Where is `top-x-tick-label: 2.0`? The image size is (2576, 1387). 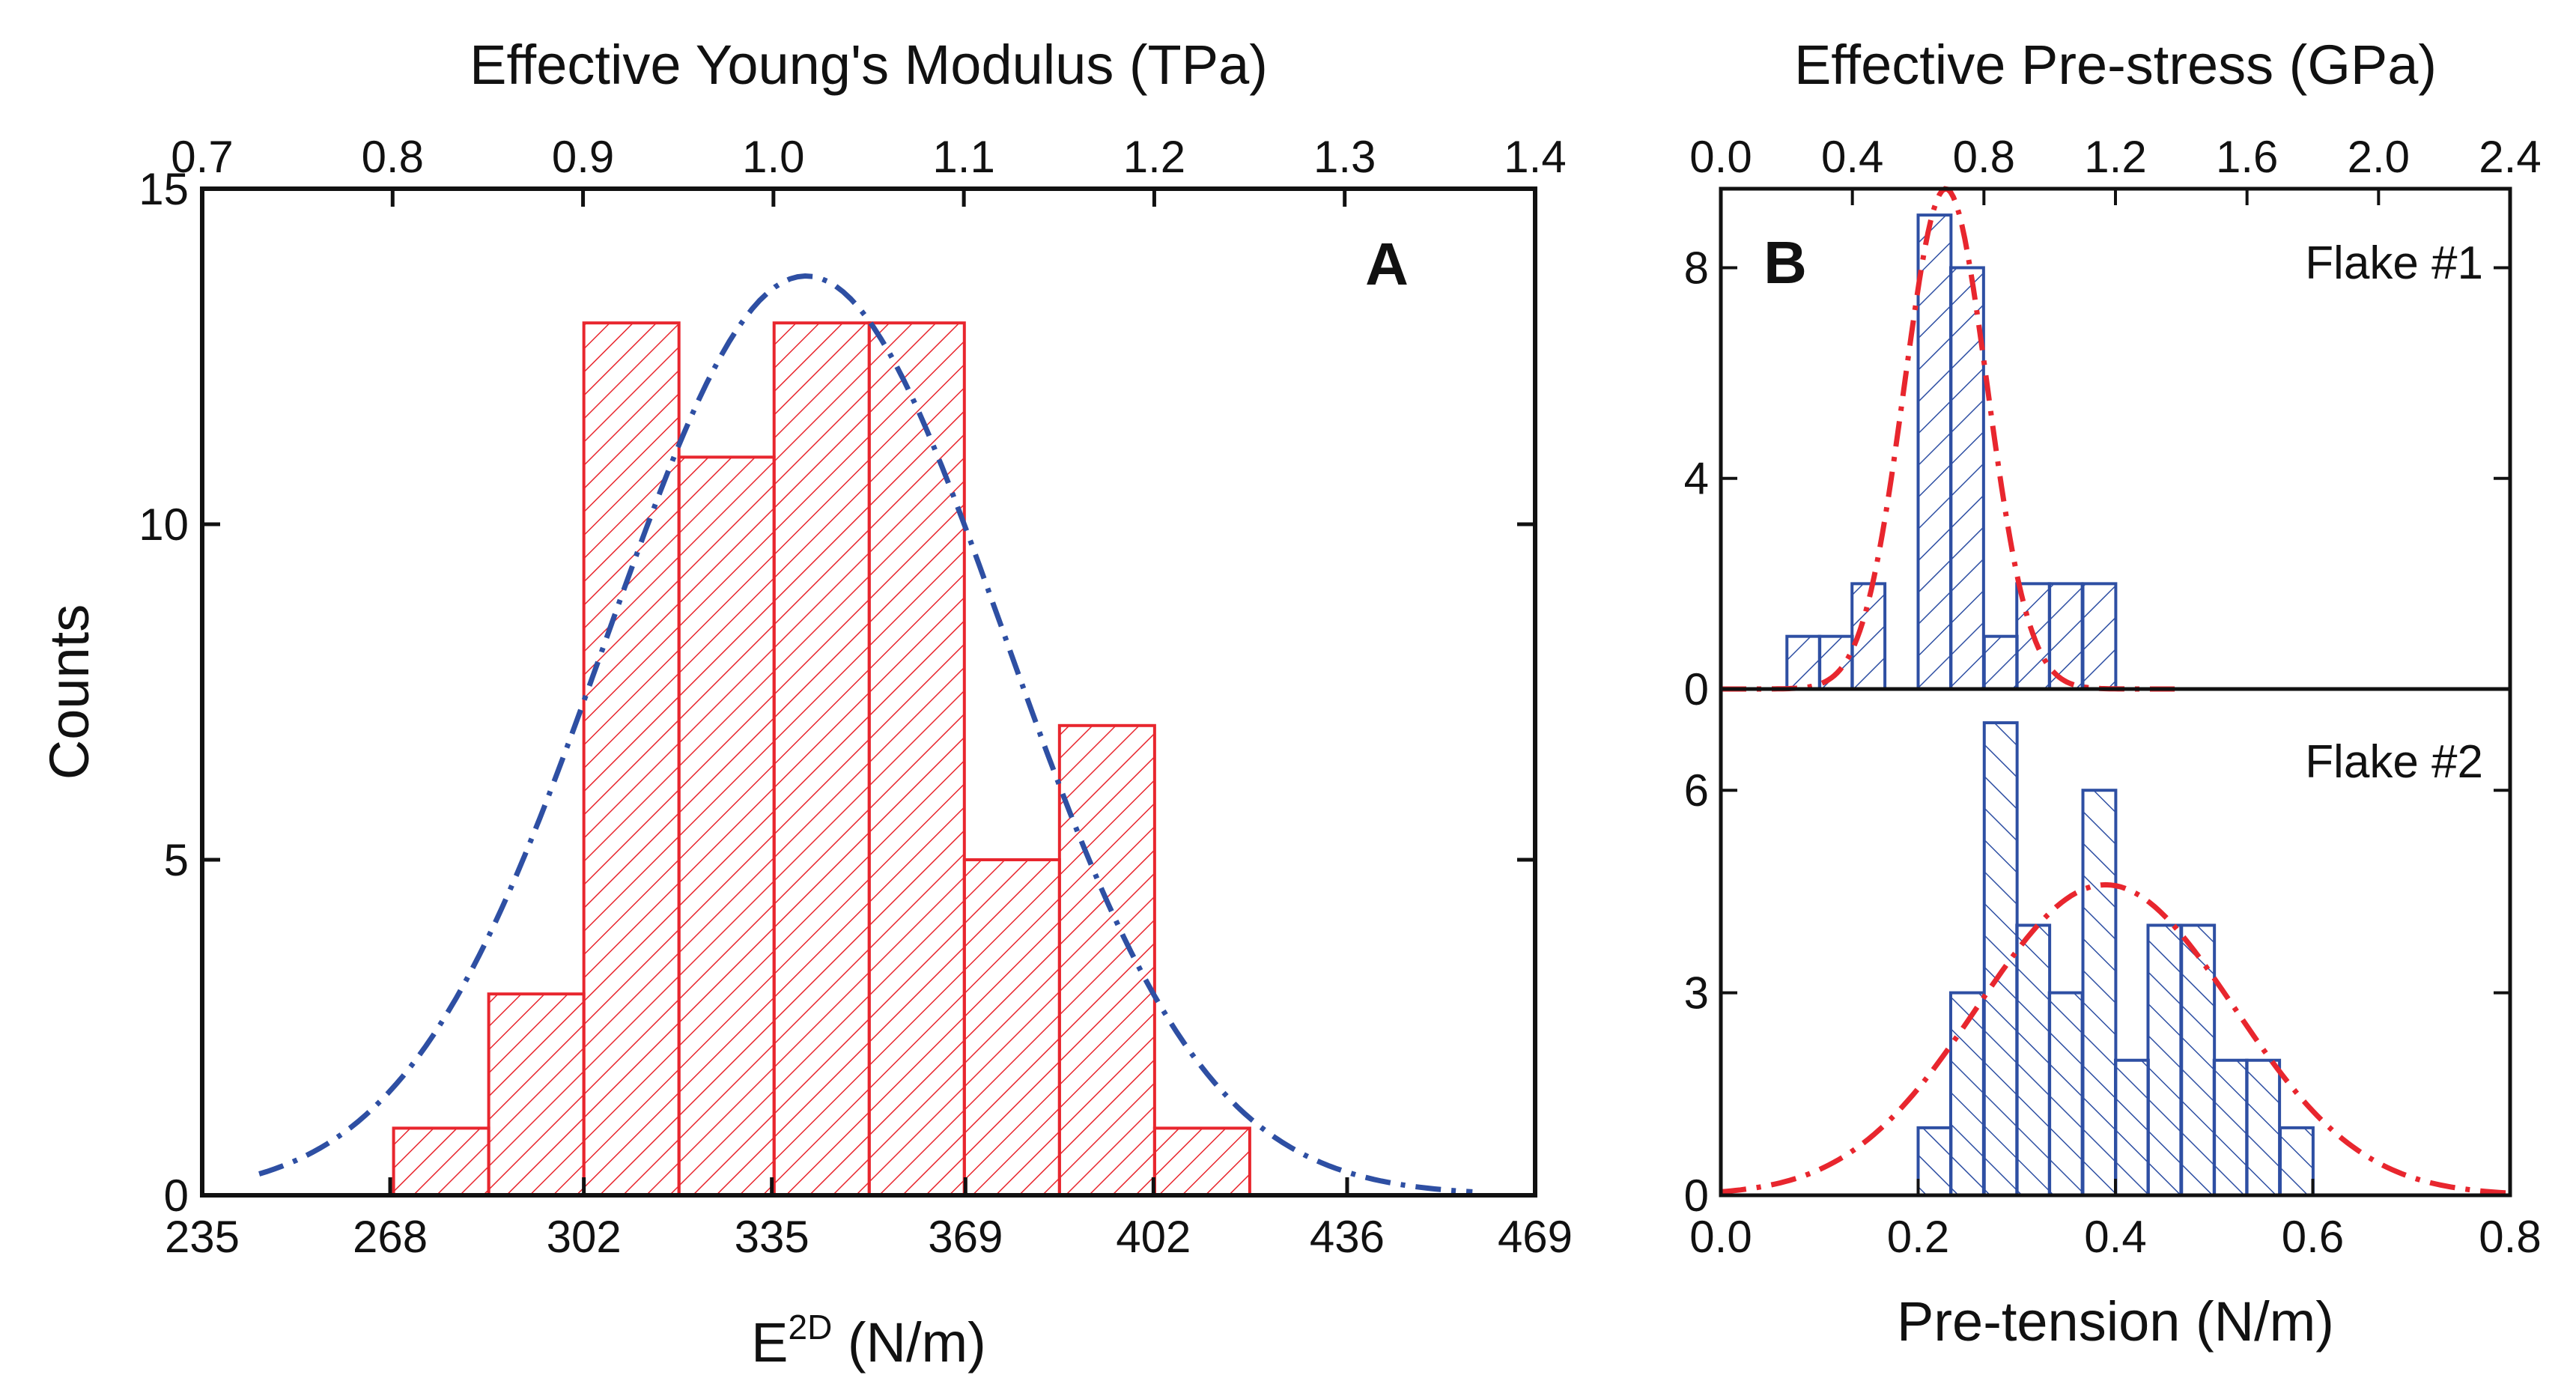 top-x-tick-label: 2.0 is located at coordinates (2379, 157).